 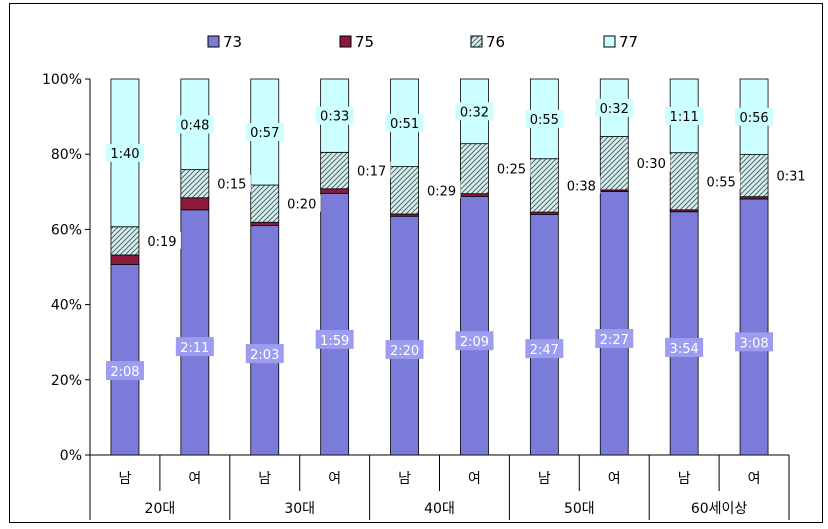 I want to click on x-group-label: 20대, so click(x=160, y=509).